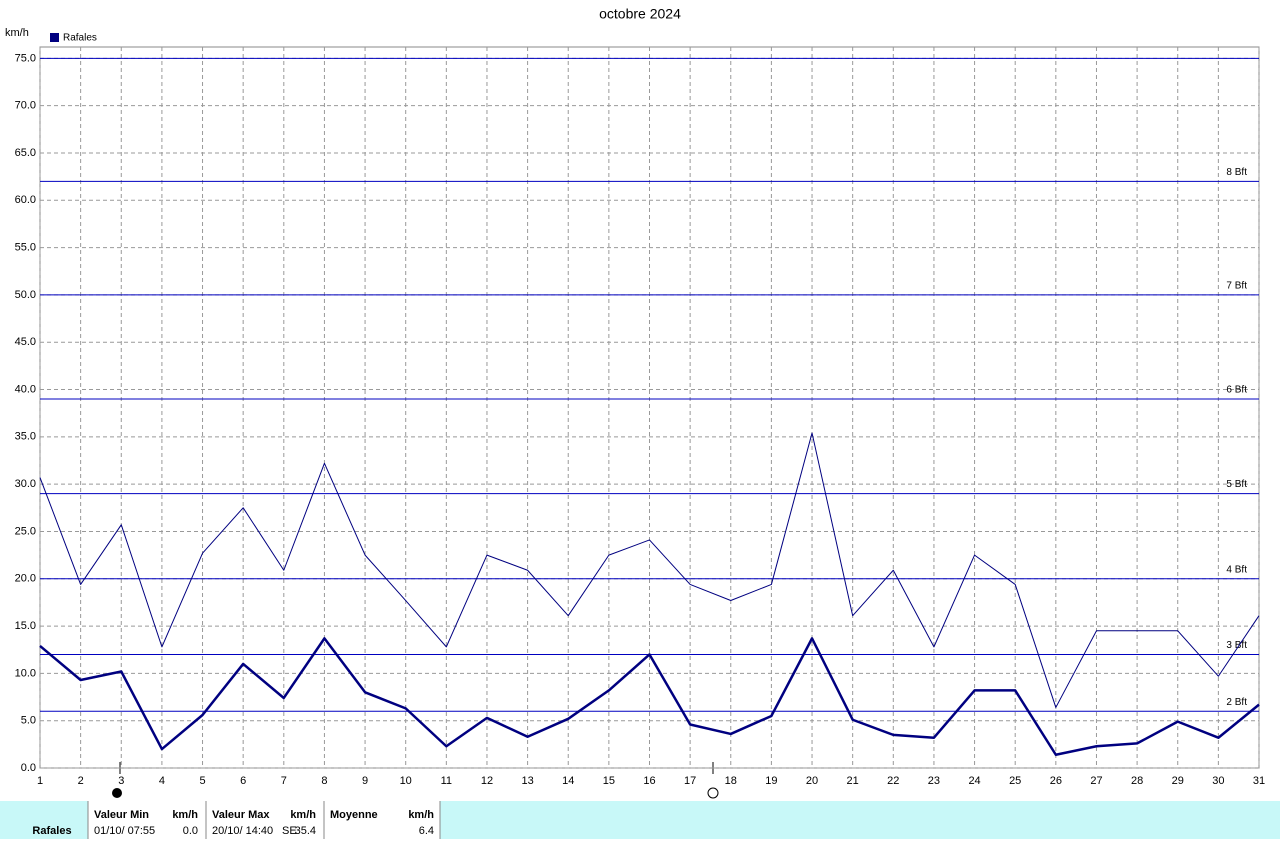 The height and width of the screenshot is (844, 1280). Describe the element at coordinates (284, 781) in the screenshot. I see `x-tick-label: 7` at that location.